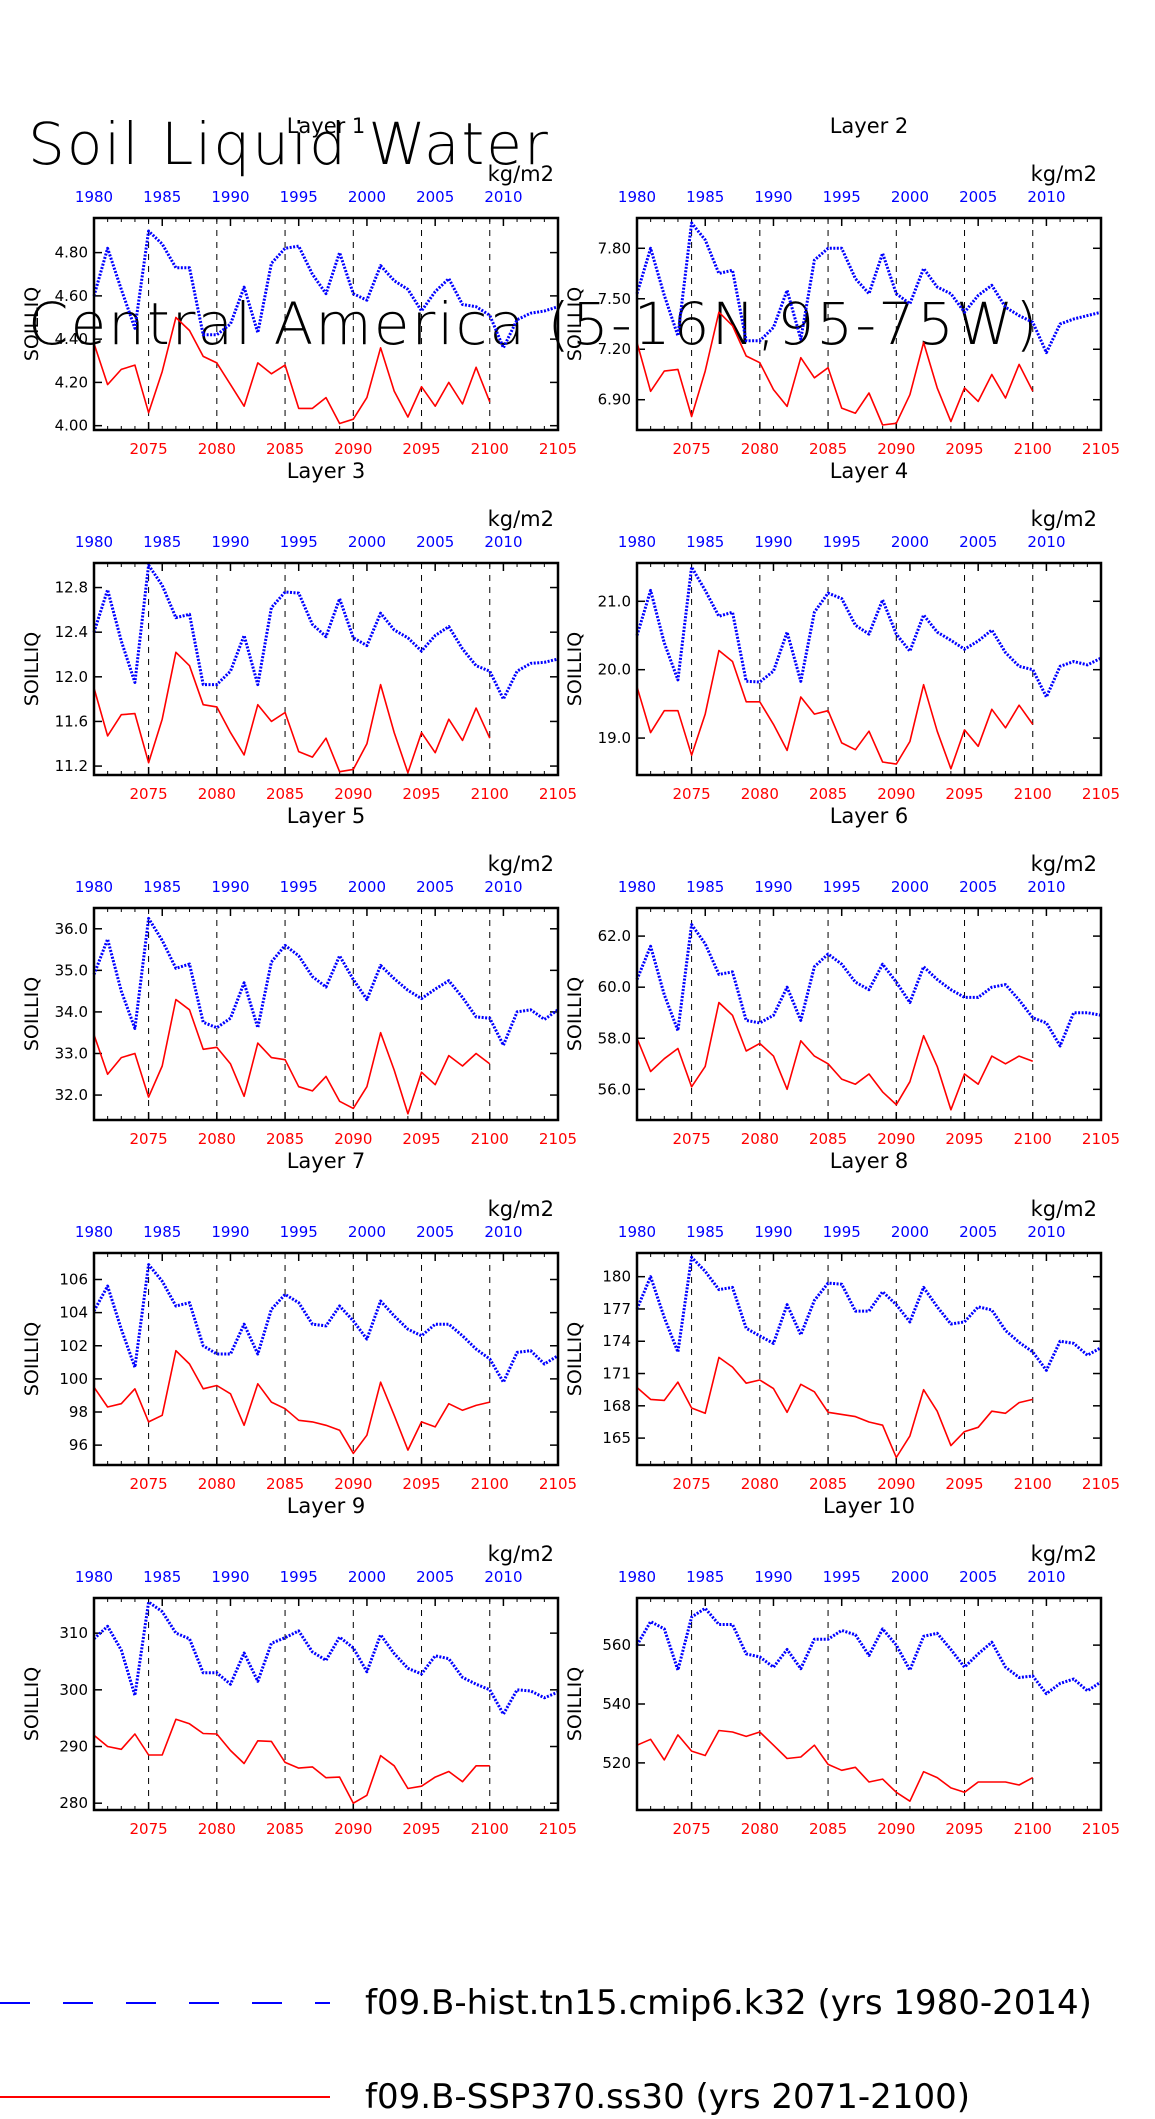 This screenshot has width=1155, height=2119. What do you see at coordinates (326, 1506) in the screenshot?
I see `panel-title: Layer 9` at bounding box center [326, 1506].